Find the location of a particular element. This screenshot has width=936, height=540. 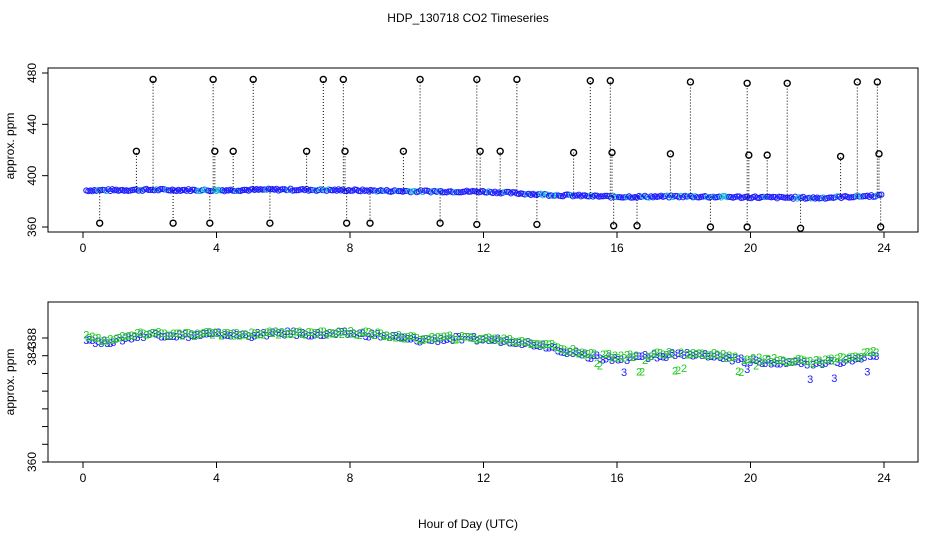

x-tick-label: 16 is located at coordinates (617, 478).